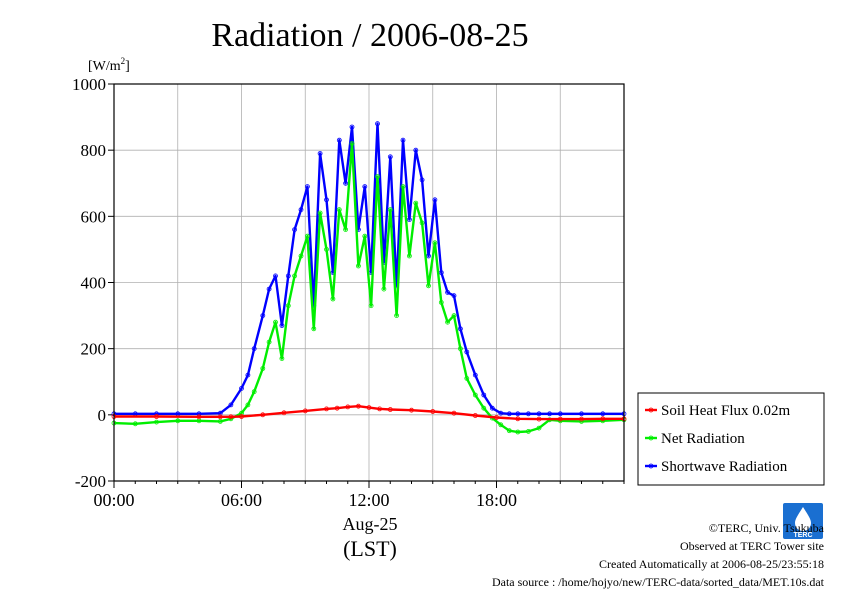 Image resolution: width=842 pixels, height=595 pixels. I want to click on legend-box, so click(731, 439).